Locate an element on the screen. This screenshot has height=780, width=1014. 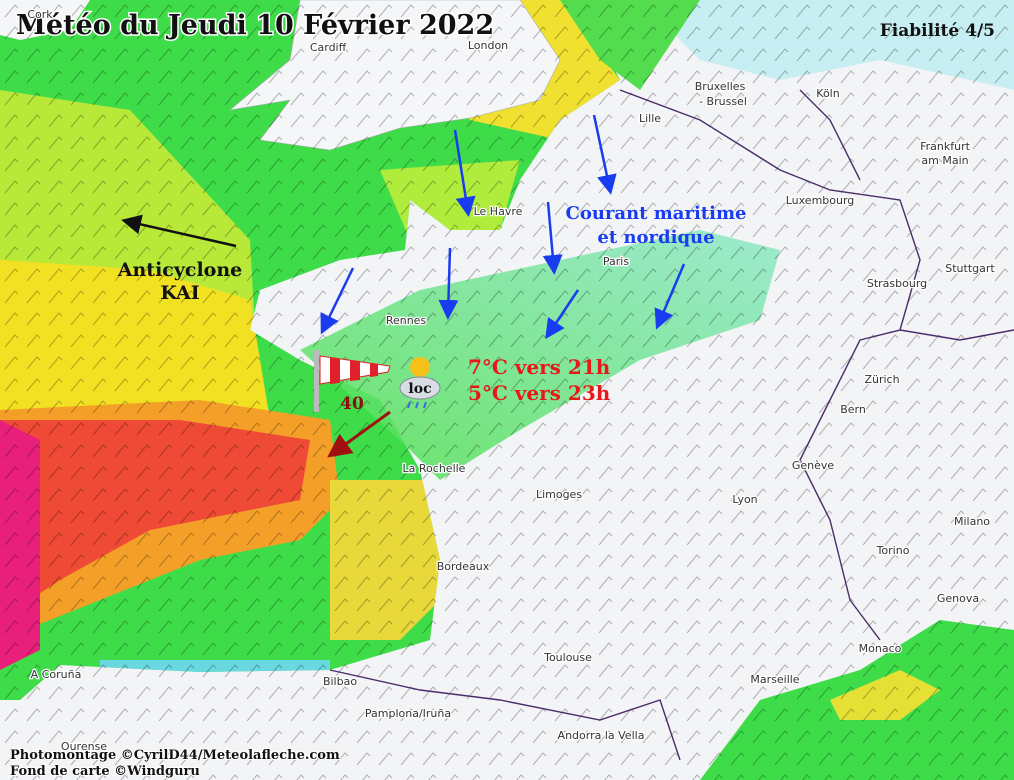
city-label: Strasbourg is located at coordinates (897, 283).